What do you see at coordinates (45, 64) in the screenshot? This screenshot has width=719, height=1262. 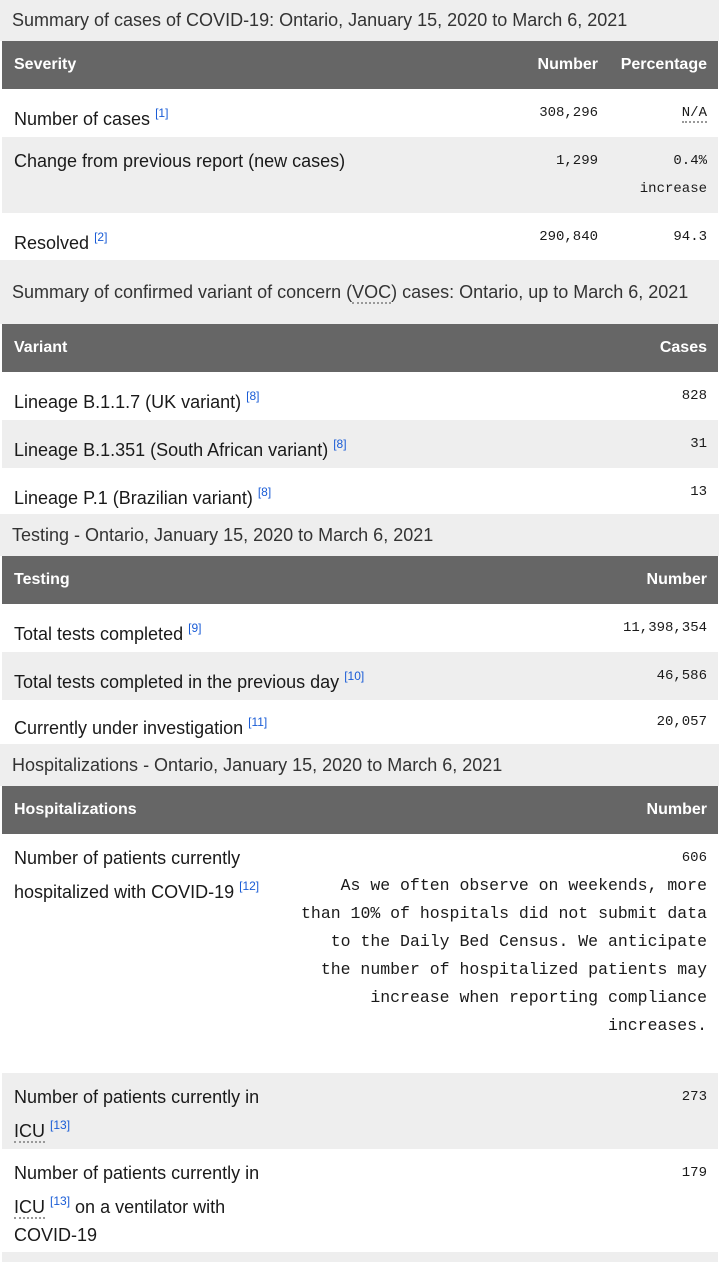 I see `col-severity: Severity` at bounding box center [45, 64].